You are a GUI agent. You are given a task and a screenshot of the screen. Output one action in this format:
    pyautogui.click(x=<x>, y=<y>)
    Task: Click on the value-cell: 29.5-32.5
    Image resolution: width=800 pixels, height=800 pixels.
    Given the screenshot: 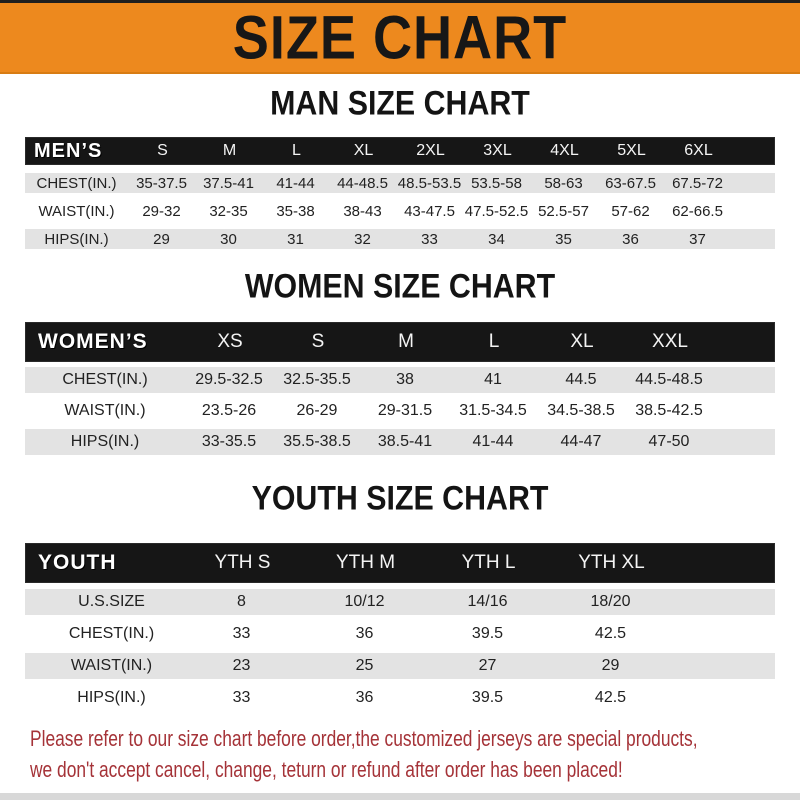 What is the action you would take?
    pyautogui.click(x=229, y=379)
    